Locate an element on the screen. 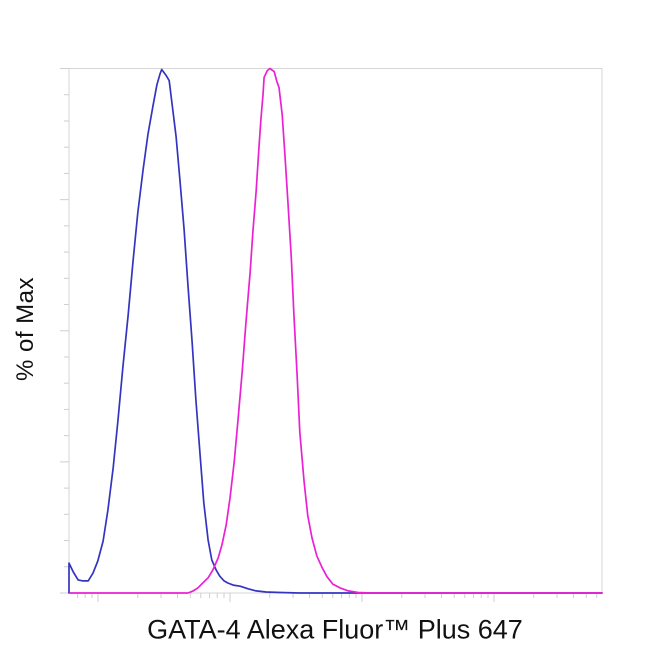 The width and height of the screenshot is (650, 650). x-axis-label: GATA-4 Alexa Fluor™ Plus 647 is located at coordinates (335, 629).